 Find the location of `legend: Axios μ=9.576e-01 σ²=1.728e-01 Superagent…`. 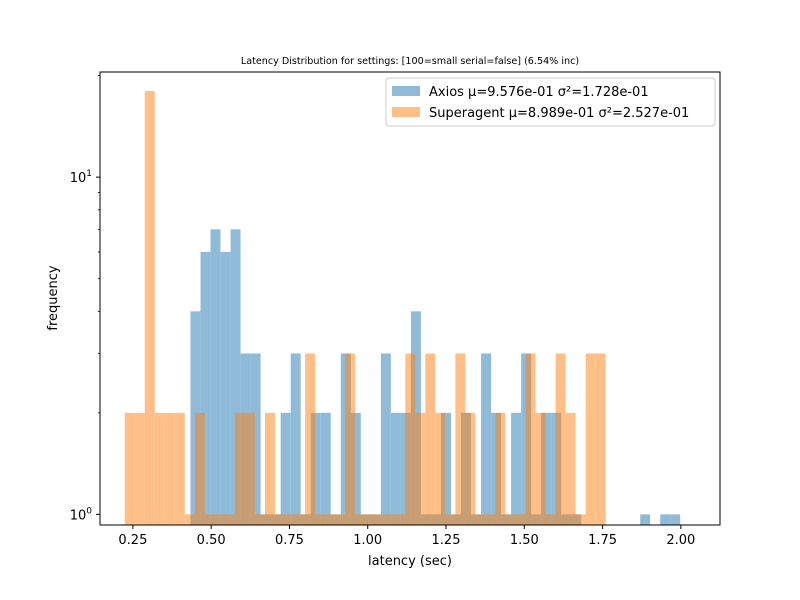

legend: Axios μ=9.576e-01 σ²=1.728e-01 Superagent… is located at coordinates (550, 102).